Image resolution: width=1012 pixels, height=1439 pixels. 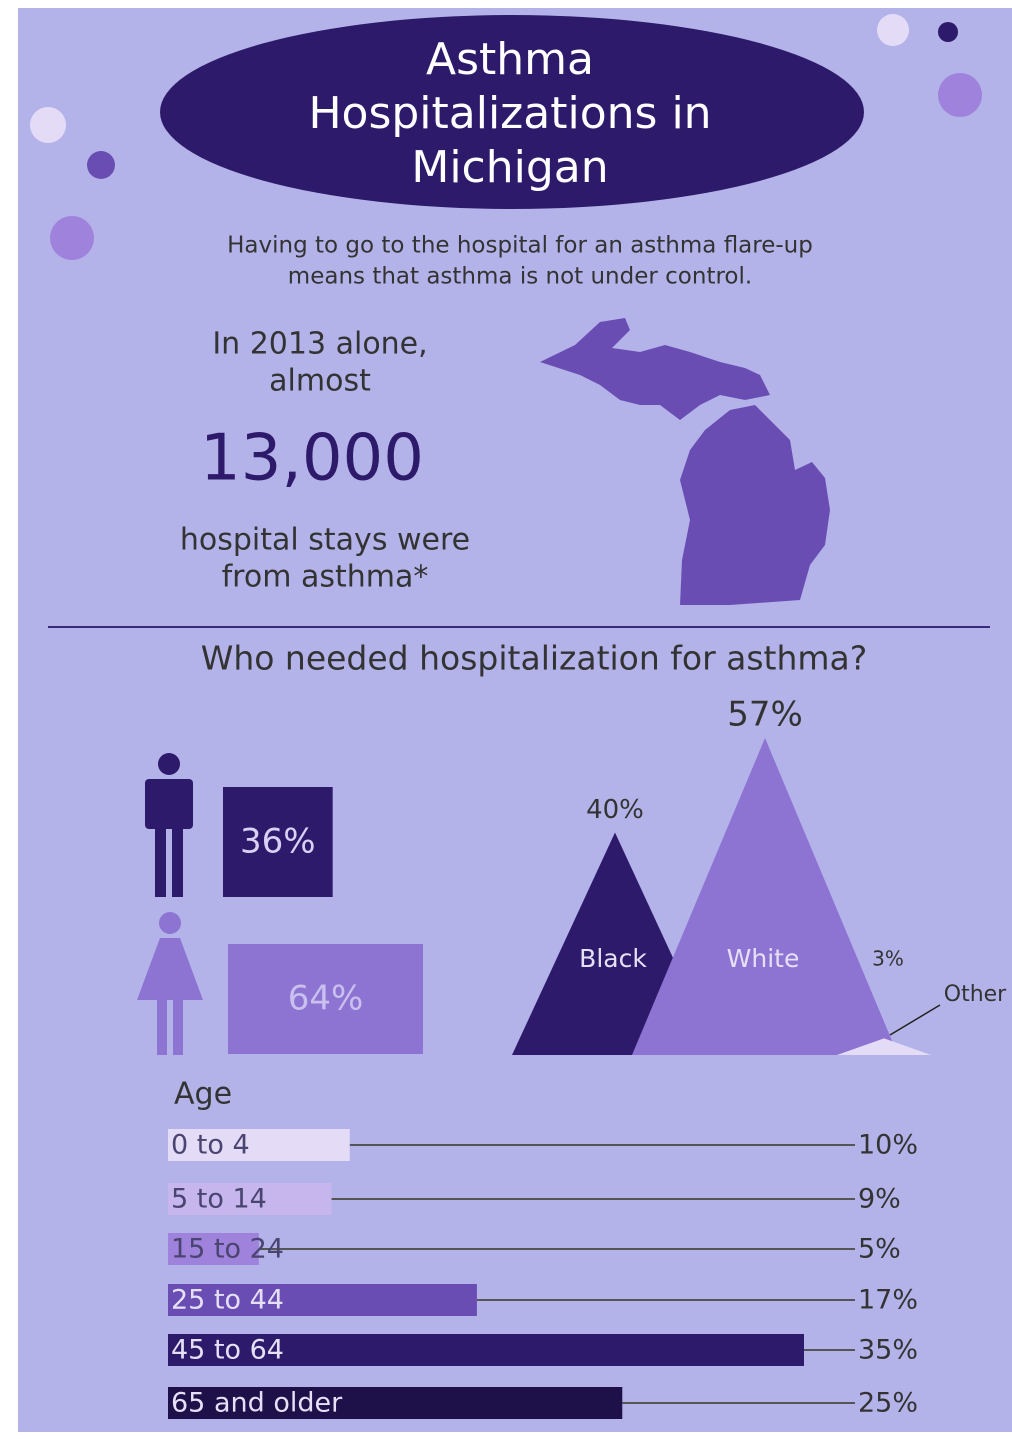 I want to click on age-category-label: 5 to 14, so click(x=219, y=1199).